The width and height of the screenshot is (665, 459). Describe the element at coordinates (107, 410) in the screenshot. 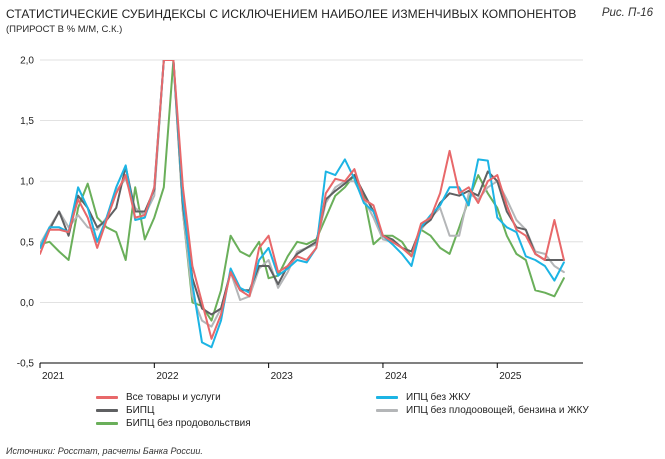

I see `legend-swatch-bipc` at that location.